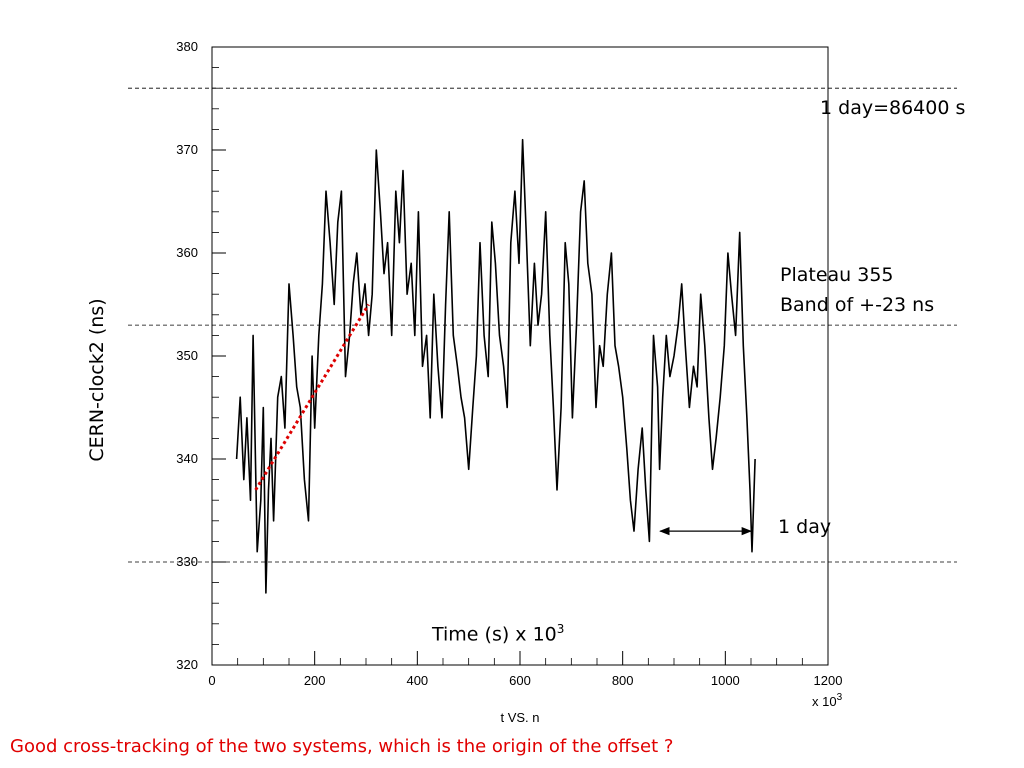 Image resolution: width=1024 pixels, height=768 pixels. I want to click on y-axis-label: CERN-clock2 (ns), so click(97, 379).